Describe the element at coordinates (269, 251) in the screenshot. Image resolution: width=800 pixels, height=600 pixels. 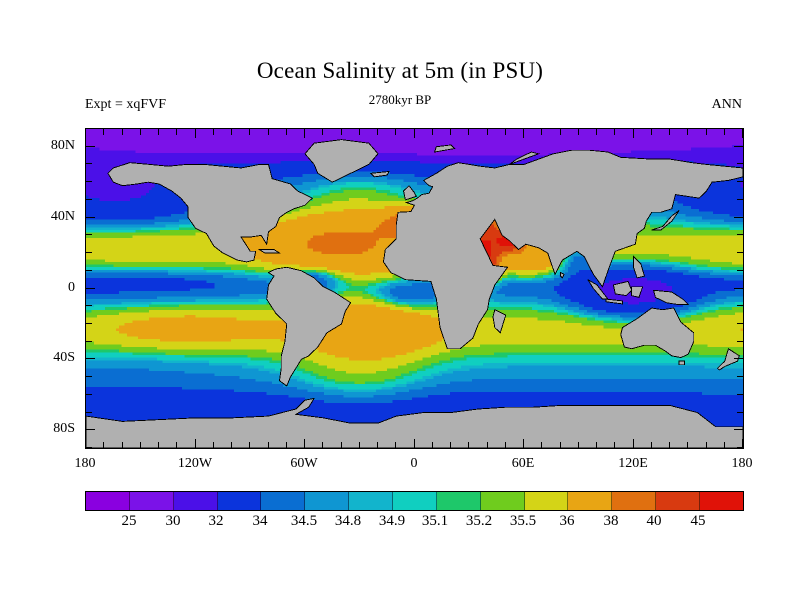
I see `landmass-cuba` at that location.